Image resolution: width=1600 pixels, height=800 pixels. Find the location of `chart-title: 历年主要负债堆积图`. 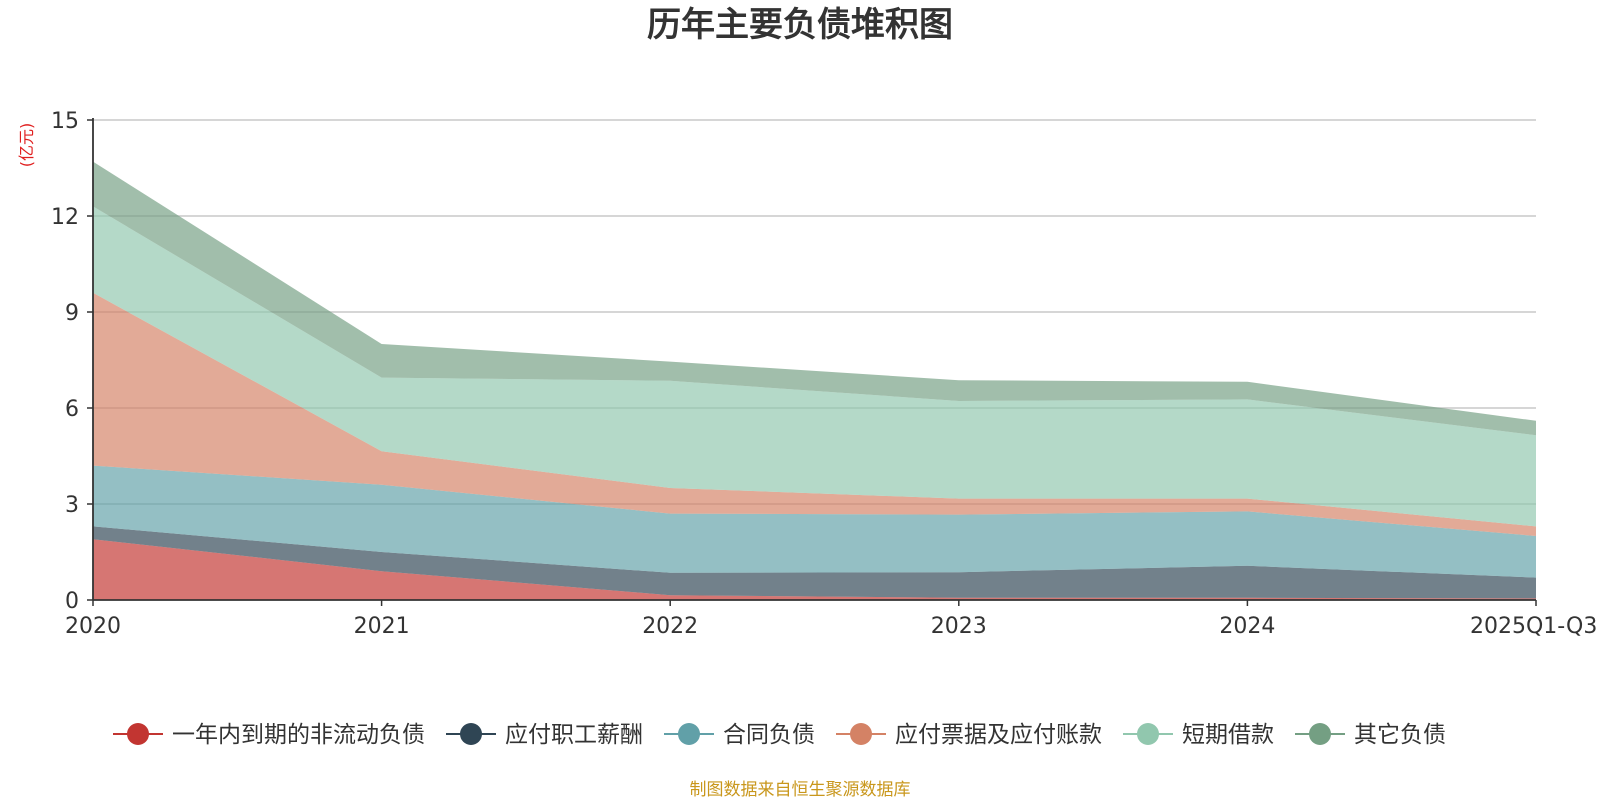

chart-title: 历年主要负债堆积图 is located at coordinates (800, 25).